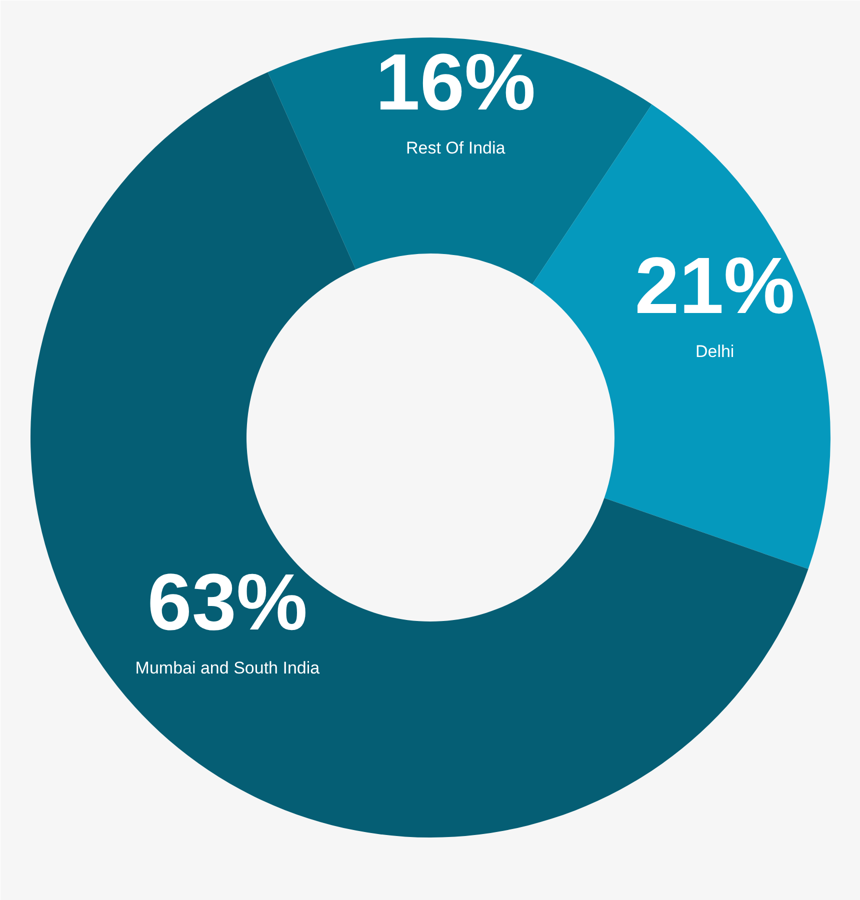 The height and width of the screenshot is (900, 860). I want to click on data-label: 16%, so click(456, 82).